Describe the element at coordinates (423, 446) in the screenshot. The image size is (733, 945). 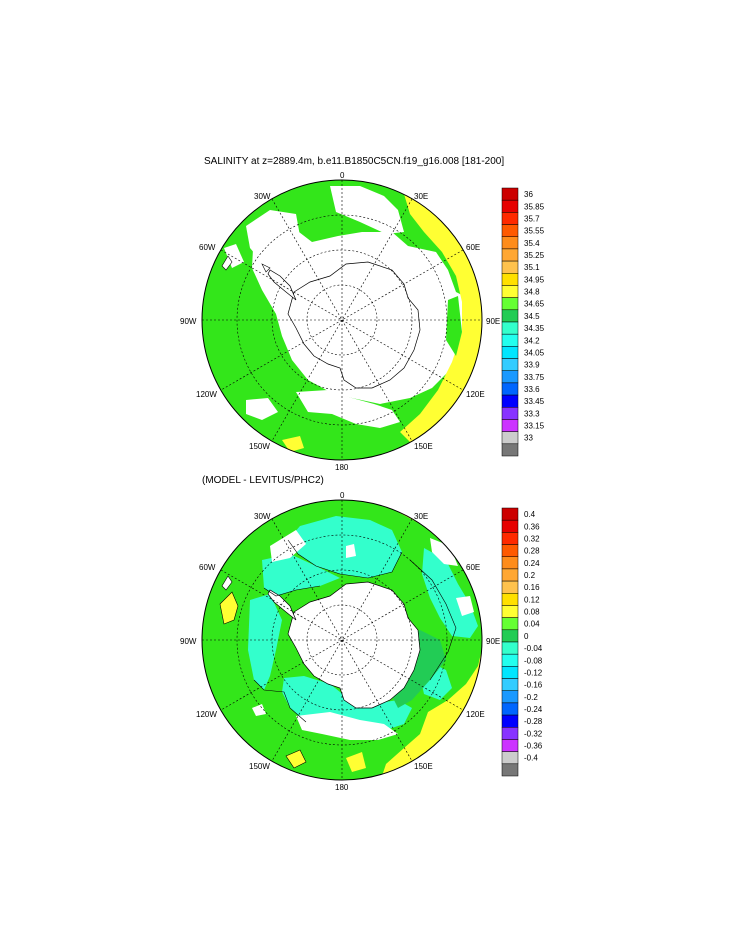
I see `lon-label: 150E` at that location.